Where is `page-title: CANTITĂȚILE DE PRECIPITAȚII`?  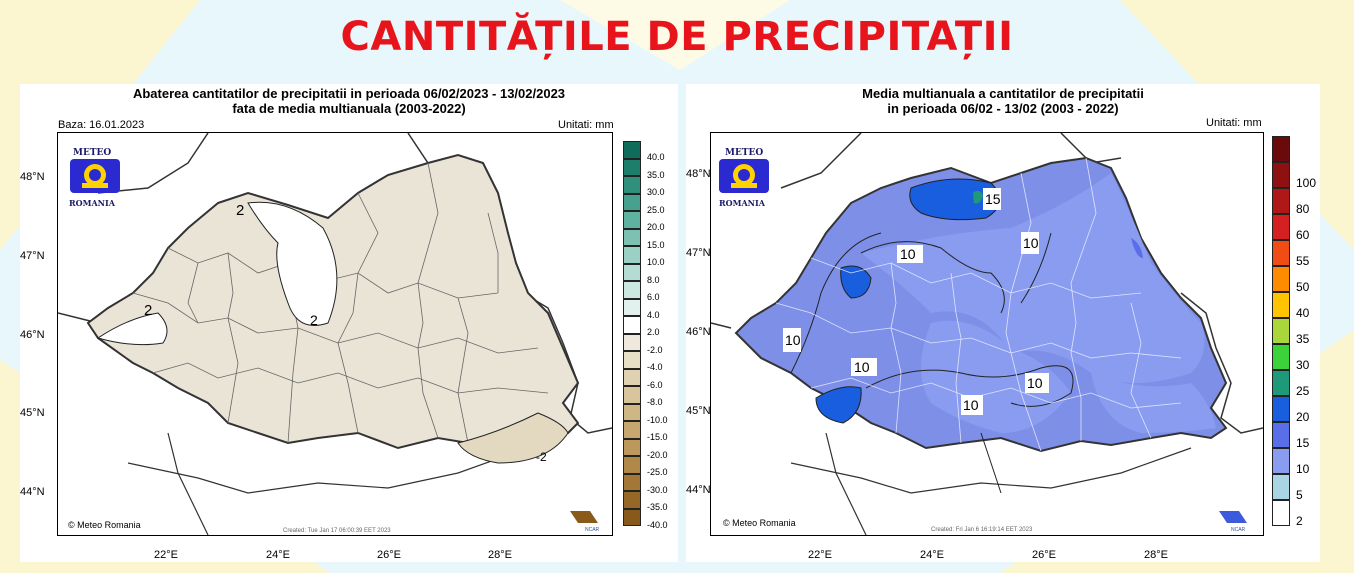 page-title: CANTITĂȚILE DE PRECIPITAȚII is located at coordinates (677, 37).